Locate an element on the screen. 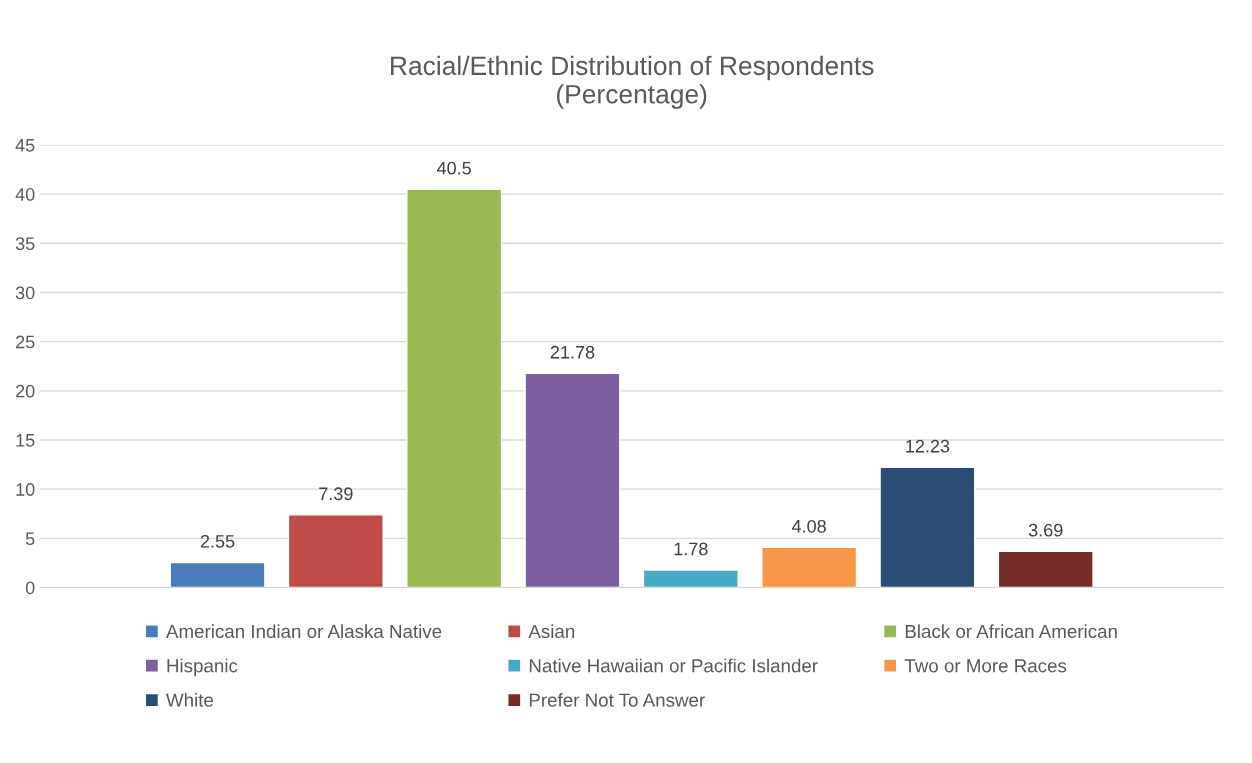  y-tick-label: 45 is located at coordinates (25, 145).